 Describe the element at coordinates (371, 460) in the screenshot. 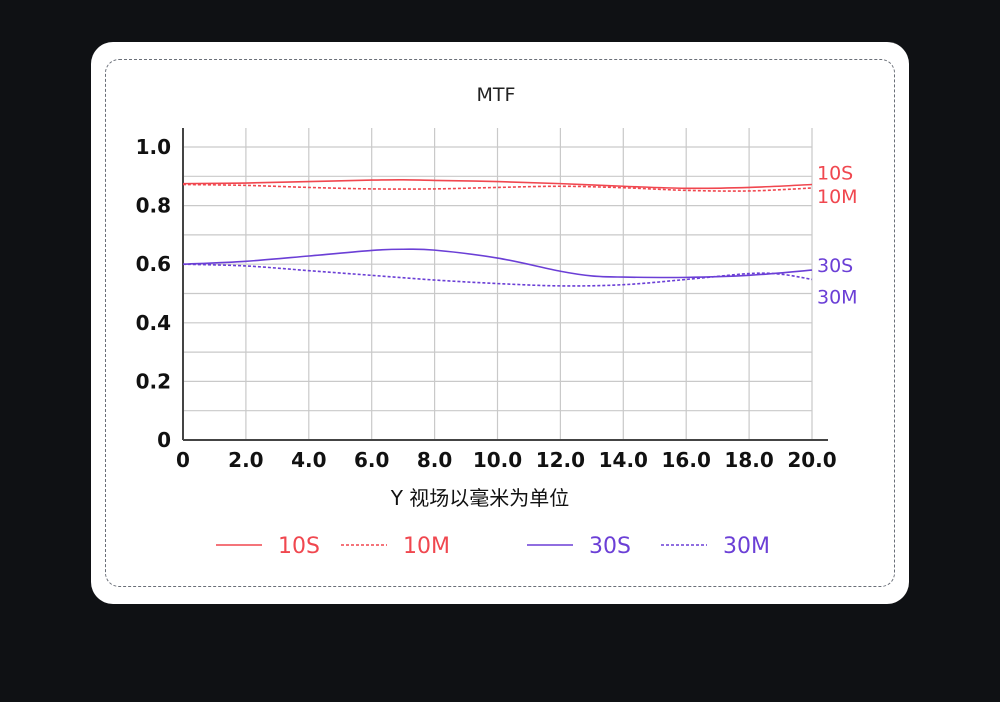

I see `x-tick-label: 6.0` at that location.